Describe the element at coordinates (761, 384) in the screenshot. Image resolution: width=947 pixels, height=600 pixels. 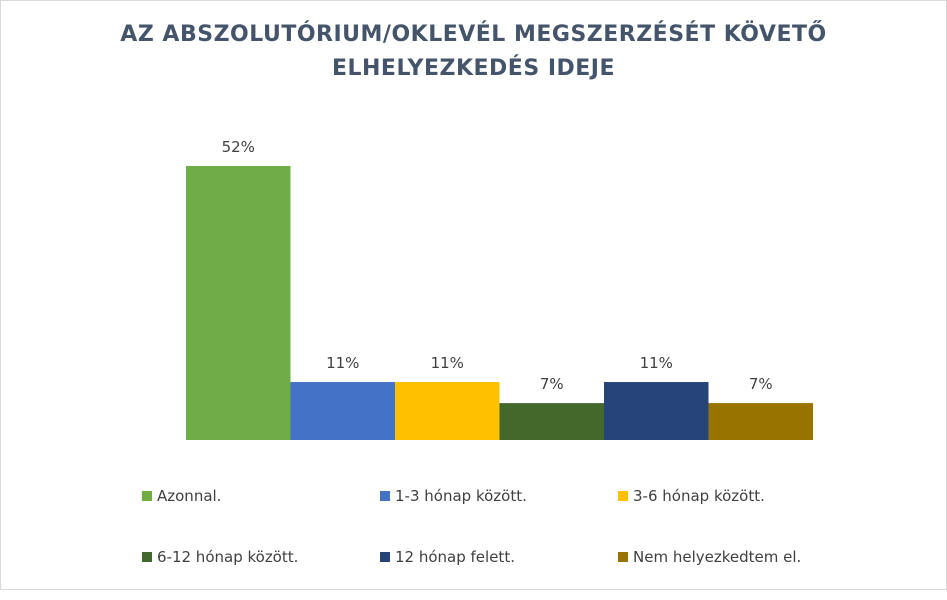
I see `data-label-6: 7%` at that location.